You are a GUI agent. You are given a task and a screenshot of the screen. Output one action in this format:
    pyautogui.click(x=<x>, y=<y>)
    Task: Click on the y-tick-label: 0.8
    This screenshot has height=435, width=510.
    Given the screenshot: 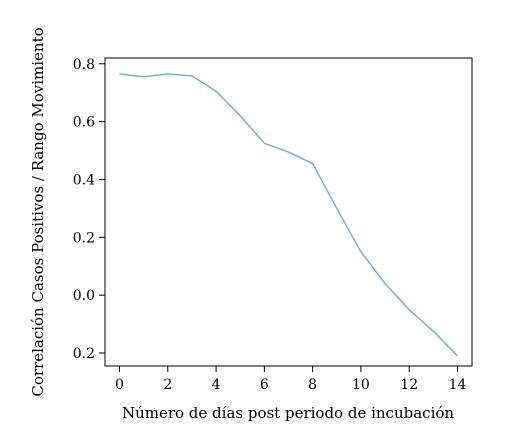 What is the action you would take?
    pyautogui.click(x=84, y=65)
    